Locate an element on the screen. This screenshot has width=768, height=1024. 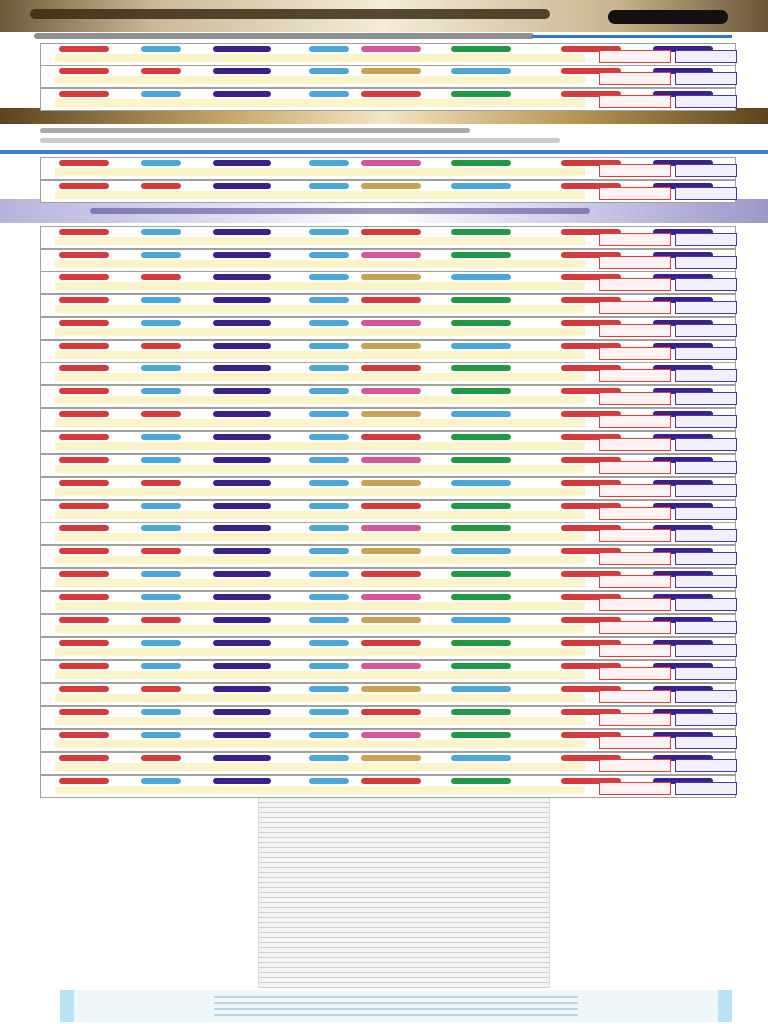
header-action-button is located at coordinates (668, 17).